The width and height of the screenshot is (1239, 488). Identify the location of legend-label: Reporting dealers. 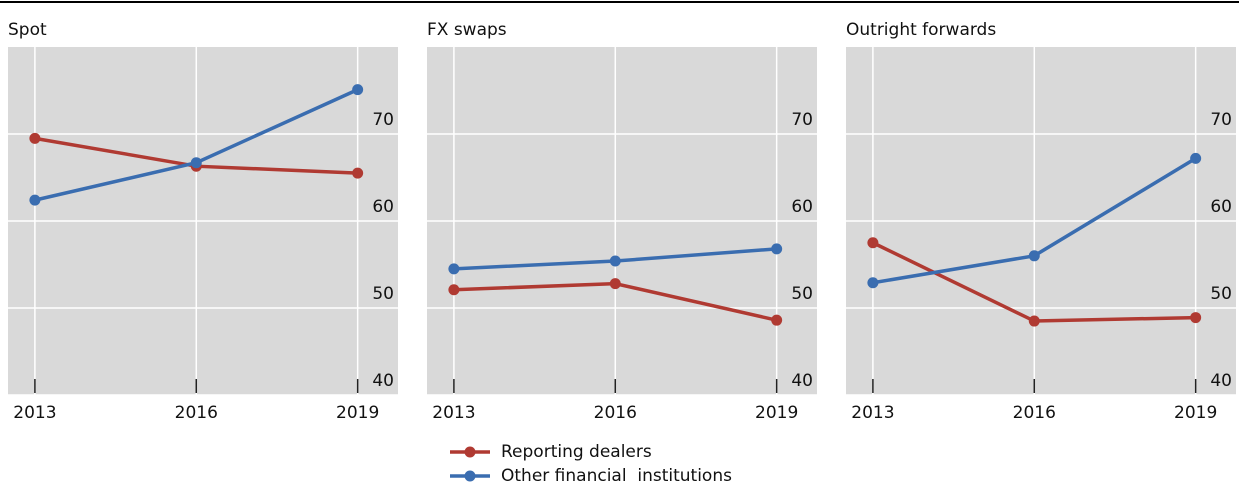
(576, 452).